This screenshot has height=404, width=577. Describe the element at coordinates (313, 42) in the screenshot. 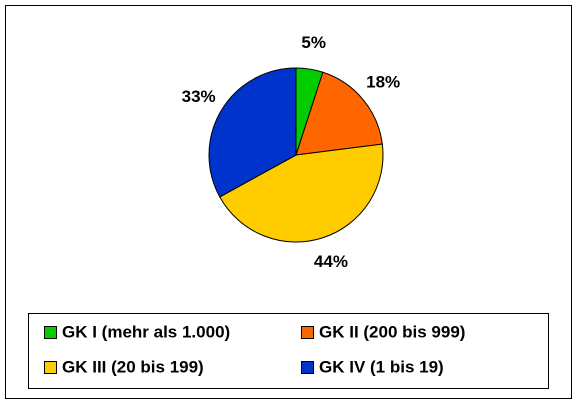

I see `data-label: 5%` at that location.